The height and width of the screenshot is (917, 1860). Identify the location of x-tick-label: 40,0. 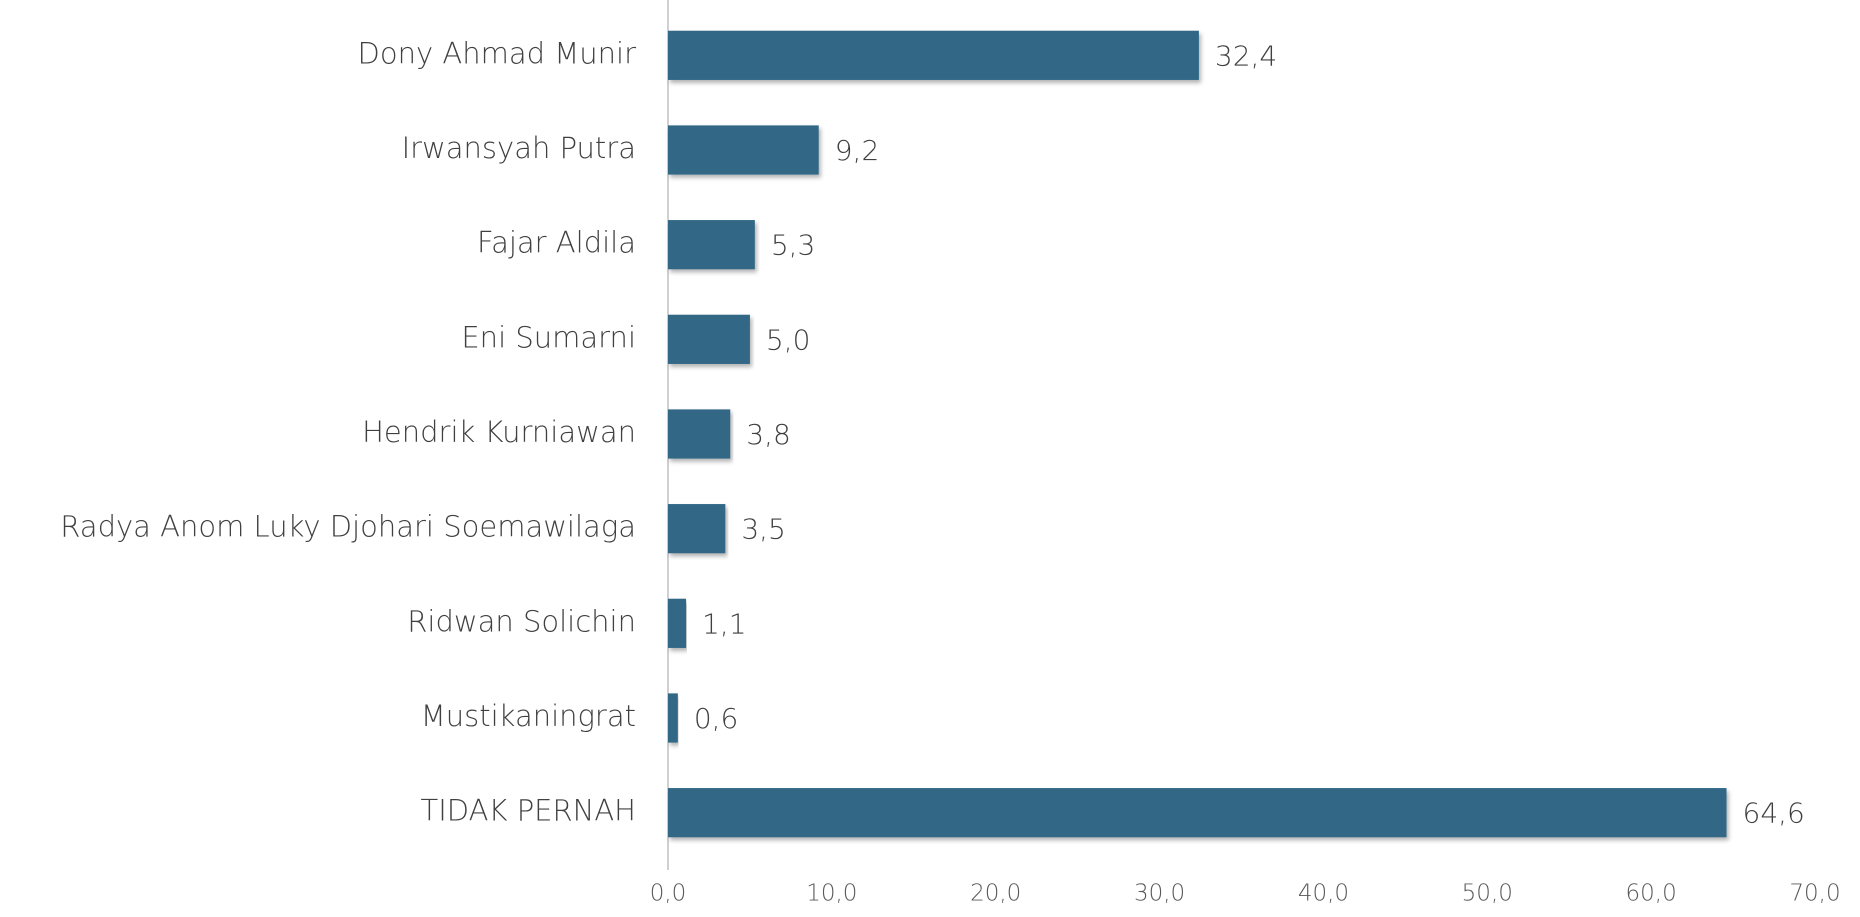
(1323, 894).